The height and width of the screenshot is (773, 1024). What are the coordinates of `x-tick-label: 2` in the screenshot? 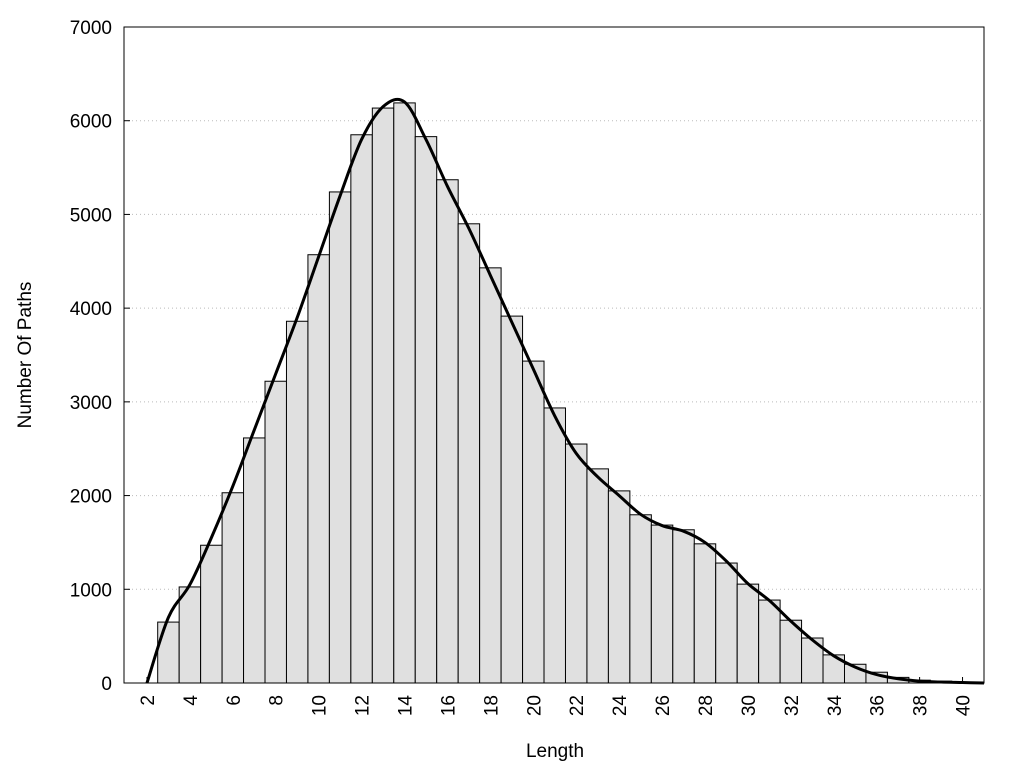 It's located at (148, 700).